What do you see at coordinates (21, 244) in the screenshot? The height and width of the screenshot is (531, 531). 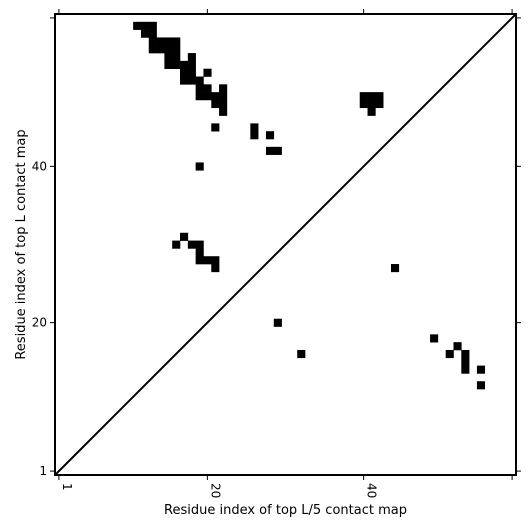 I see `y-axis-title: Residue index of top L contact map` at bounding box center [21, 244].